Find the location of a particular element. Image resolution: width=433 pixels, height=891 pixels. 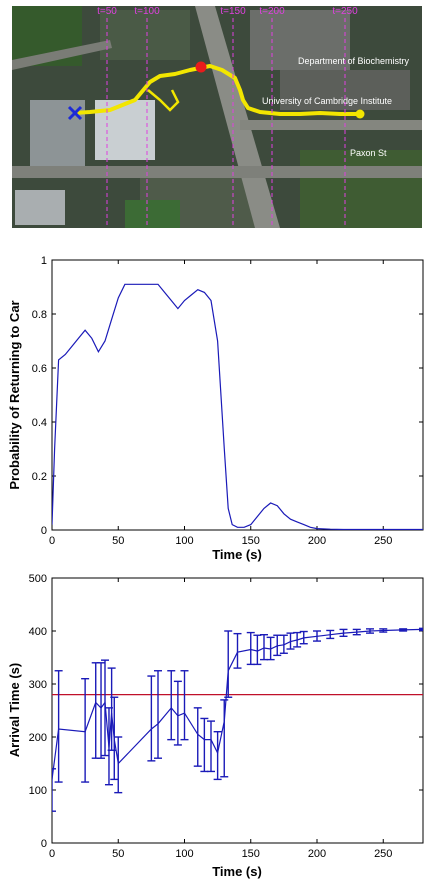

end-position-marker is located at coordinates (360, 114).